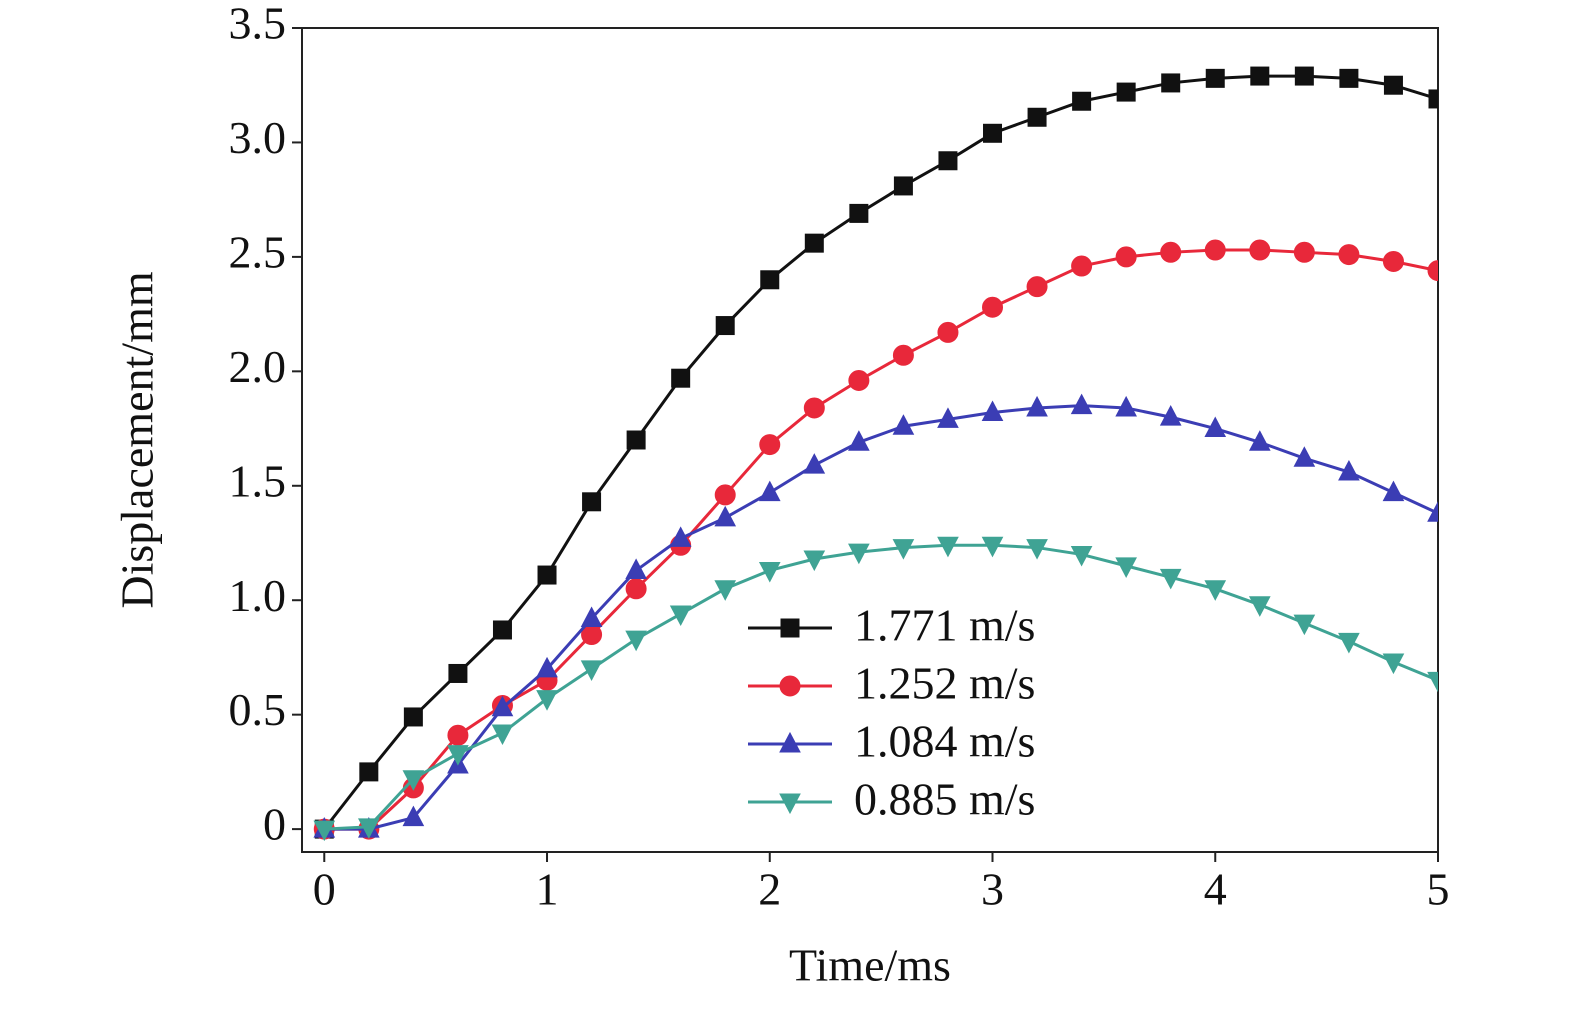 The width and height of the screenshot is (1575, 1010). What do you see at coordinates (137, 439) in the screenshot?
I see `y-axis-title: Displacement/mm` at bounding box center [137, 439].